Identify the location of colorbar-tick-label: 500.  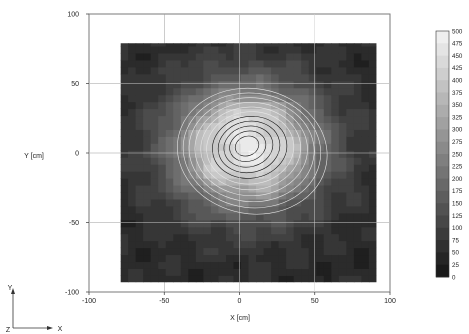
(457, 31).